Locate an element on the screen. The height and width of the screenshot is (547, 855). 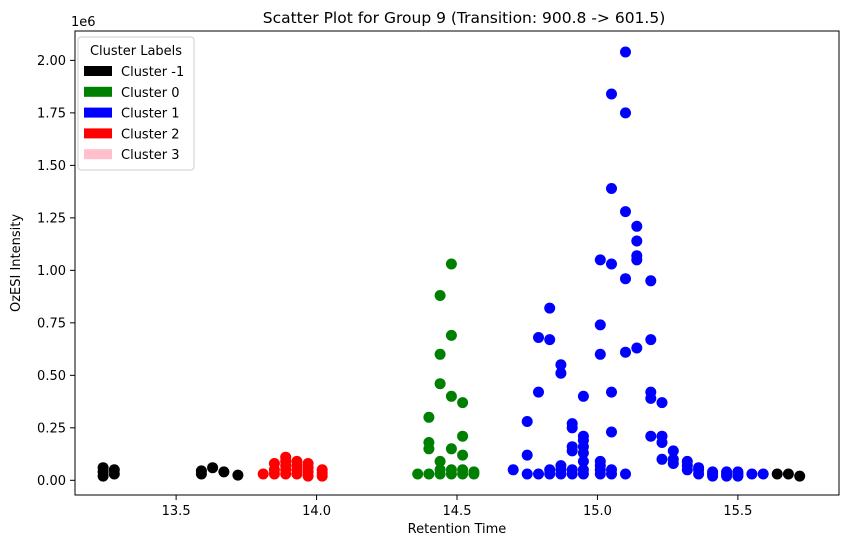
legend-label: Cluster 0 is located at coordinates (150, 93).